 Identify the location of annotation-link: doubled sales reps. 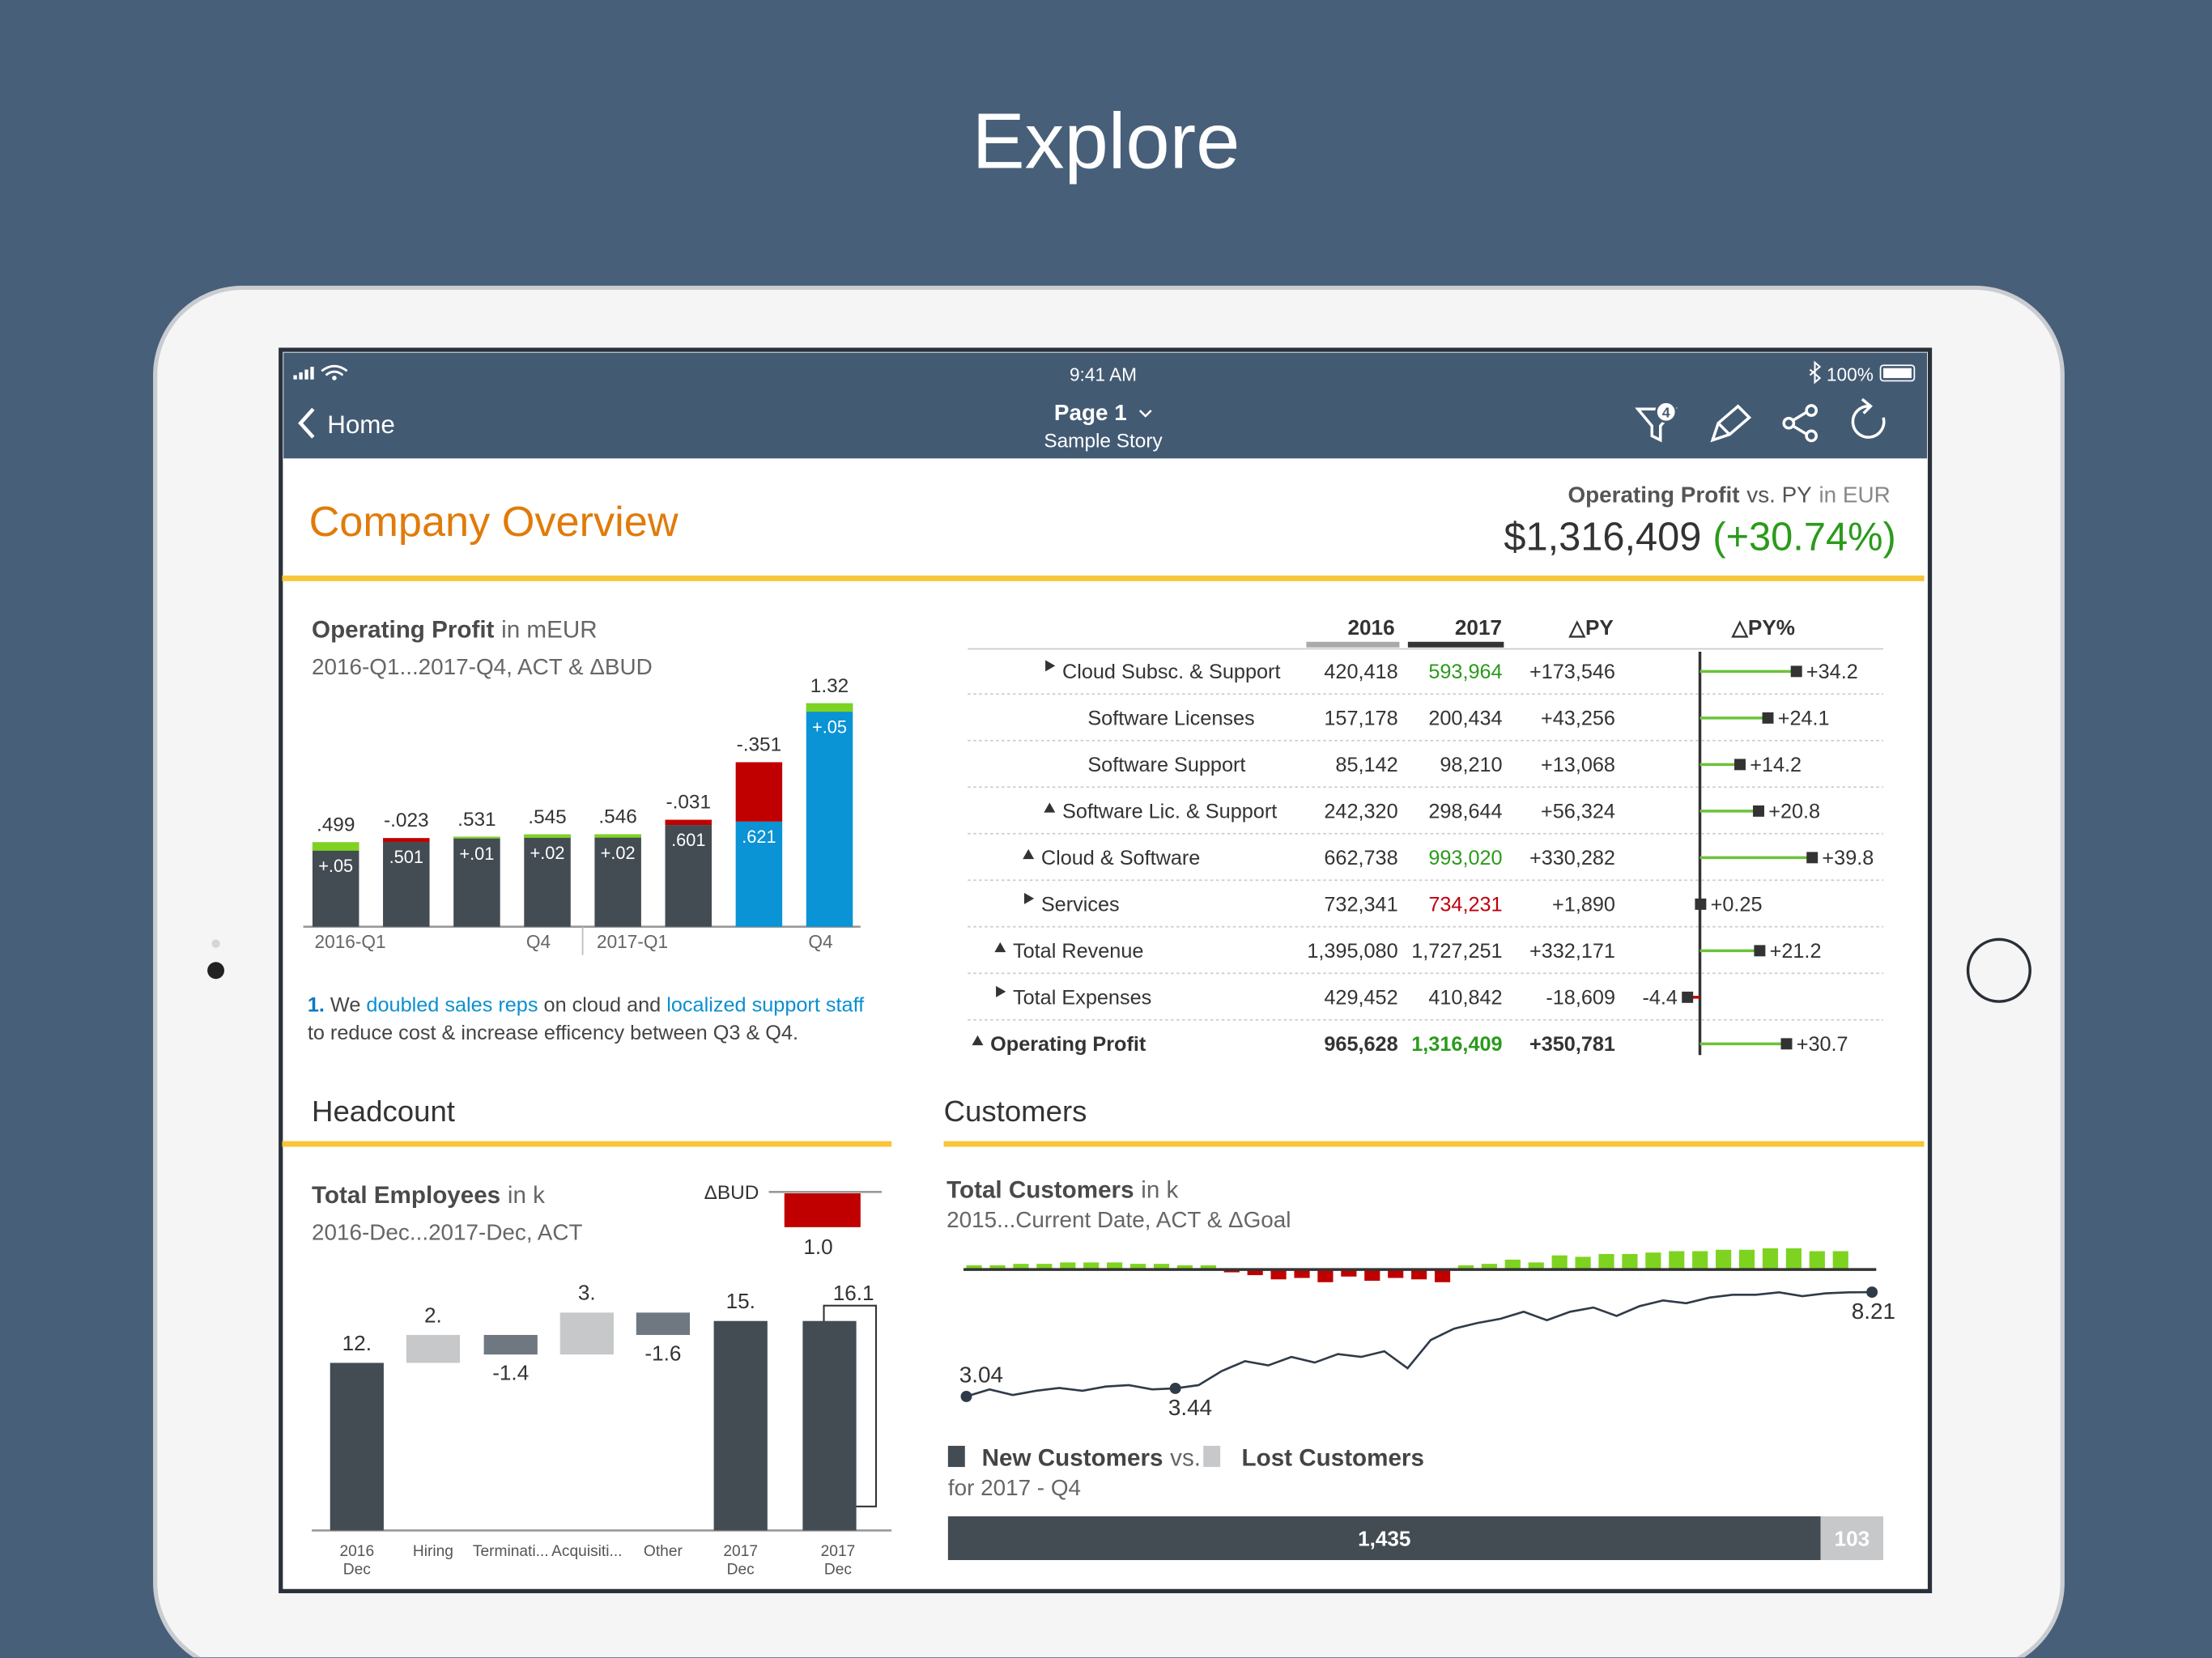
(452, 1006).